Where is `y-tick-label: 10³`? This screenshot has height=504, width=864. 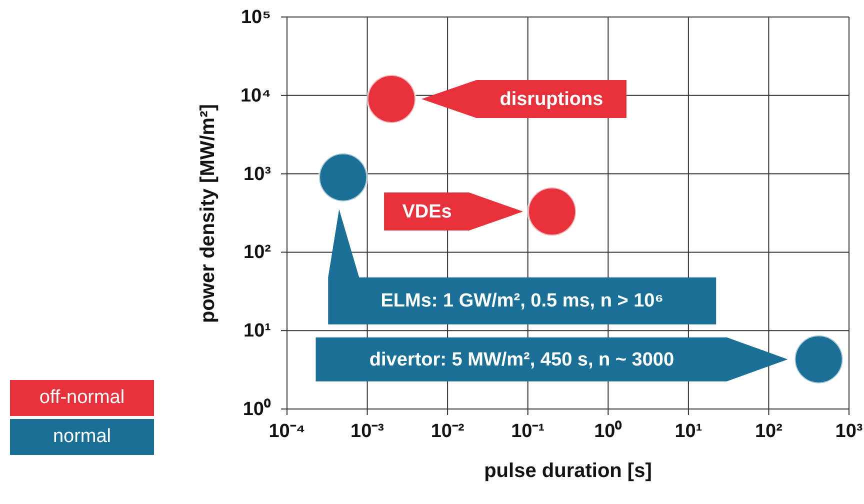
y-tick-label: 10³ is located at coordinates (257, 174).